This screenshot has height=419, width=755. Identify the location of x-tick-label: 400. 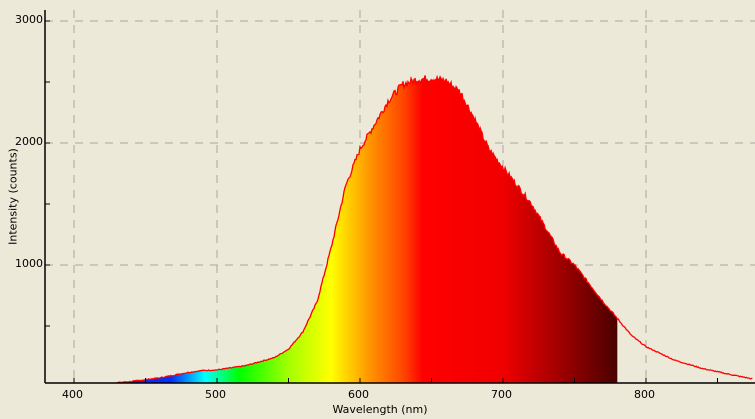
(72, 394).